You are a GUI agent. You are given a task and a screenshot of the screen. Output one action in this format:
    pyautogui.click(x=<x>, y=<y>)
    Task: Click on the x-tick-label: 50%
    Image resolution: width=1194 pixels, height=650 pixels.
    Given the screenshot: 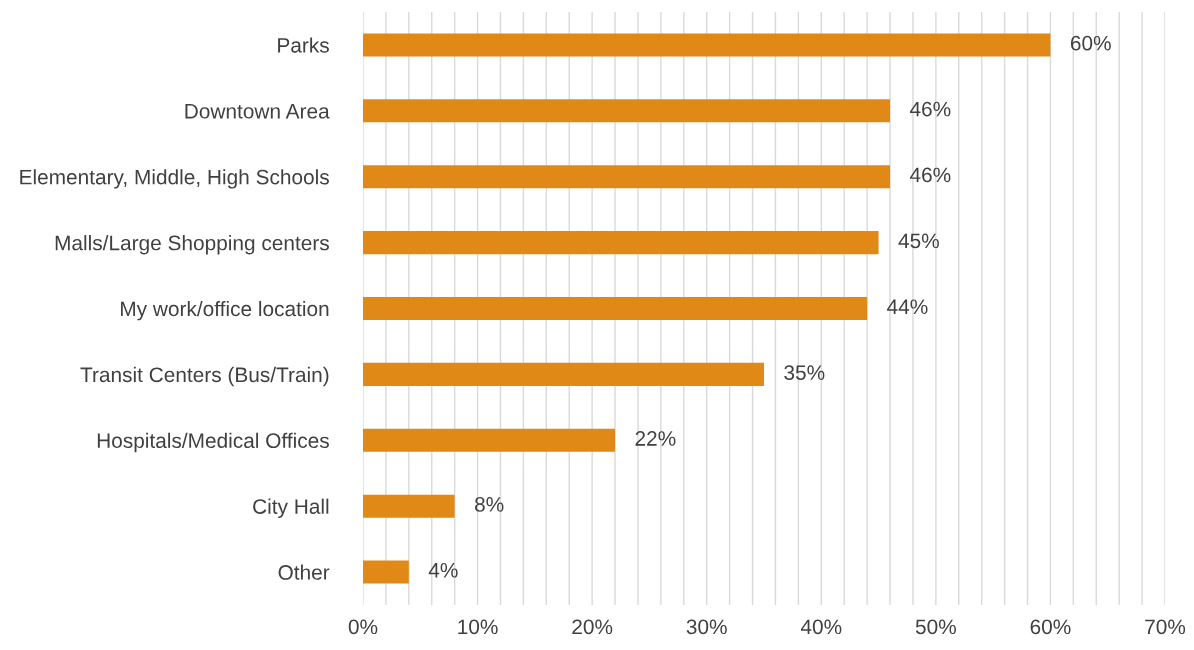 What is the action you would take?
    pyautogui.click(x=935, y=627)
    